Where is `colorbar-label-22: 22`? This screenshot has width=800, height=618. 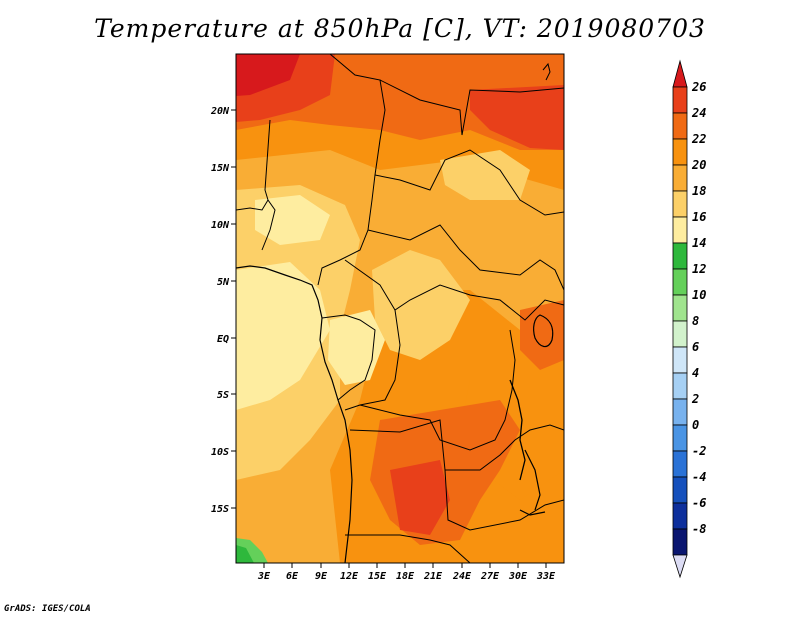
colorbar-label-22: 22 is located at coordinates (698, 139).